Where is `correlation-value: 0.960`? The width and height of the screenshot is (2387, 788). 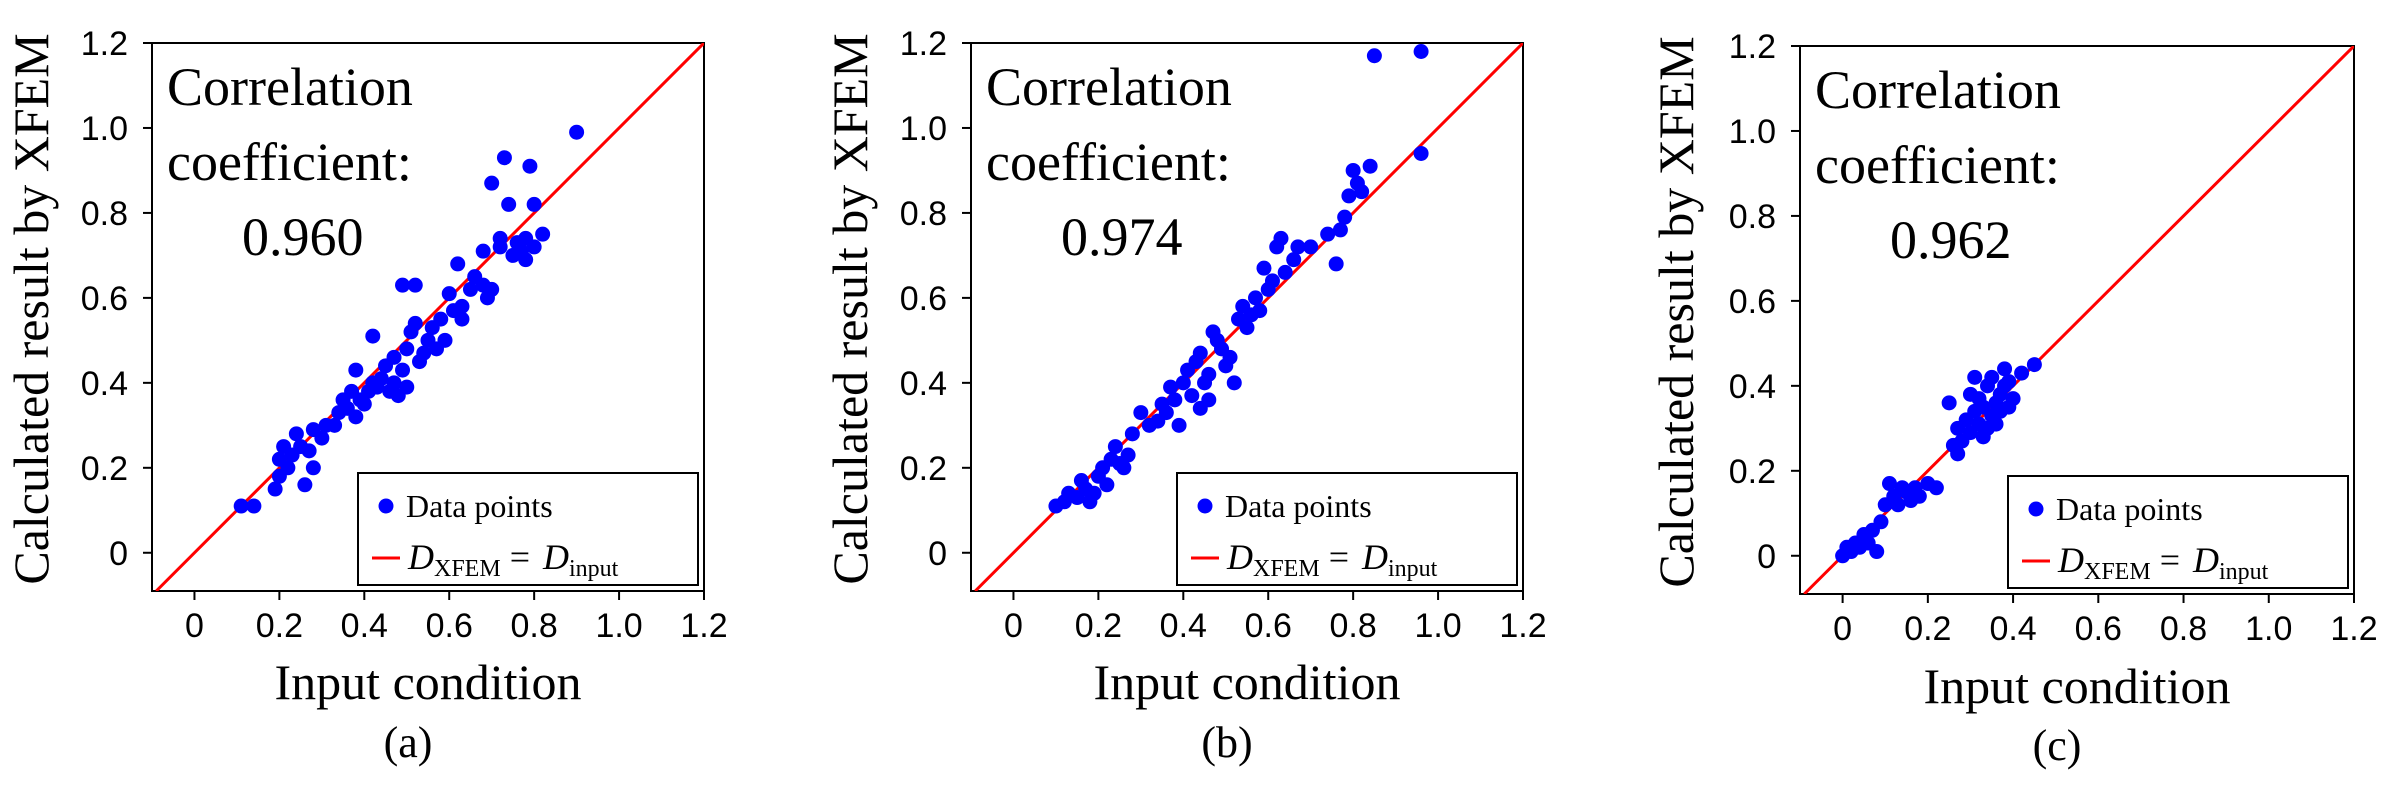
correlation-value: 0.960 is located at coordinates (303, 237).